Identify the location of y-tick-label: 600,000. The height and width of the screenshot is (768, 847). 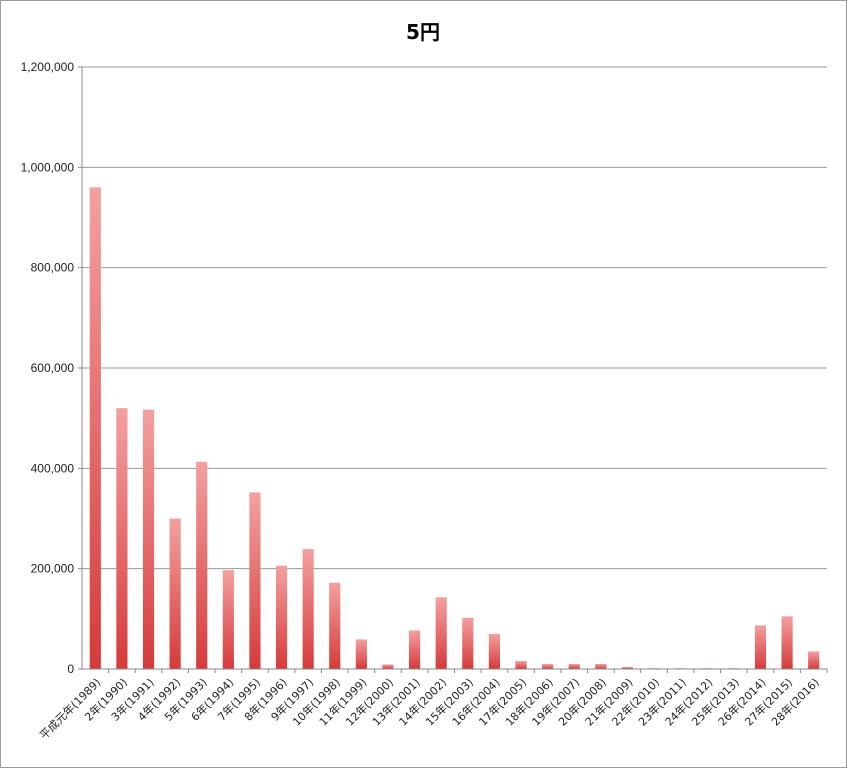
(53, 368).